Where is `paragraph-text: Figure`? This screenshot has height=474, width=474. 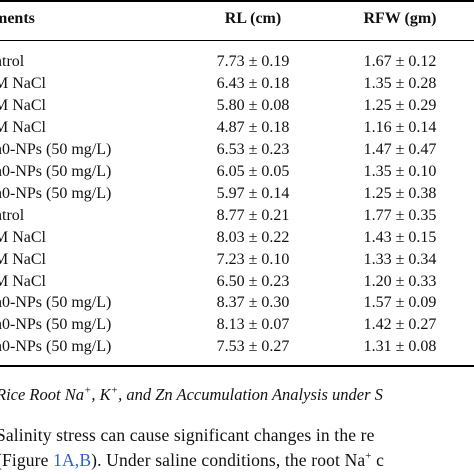 paragraph-text: Figure is located at coordinates (27, 460).